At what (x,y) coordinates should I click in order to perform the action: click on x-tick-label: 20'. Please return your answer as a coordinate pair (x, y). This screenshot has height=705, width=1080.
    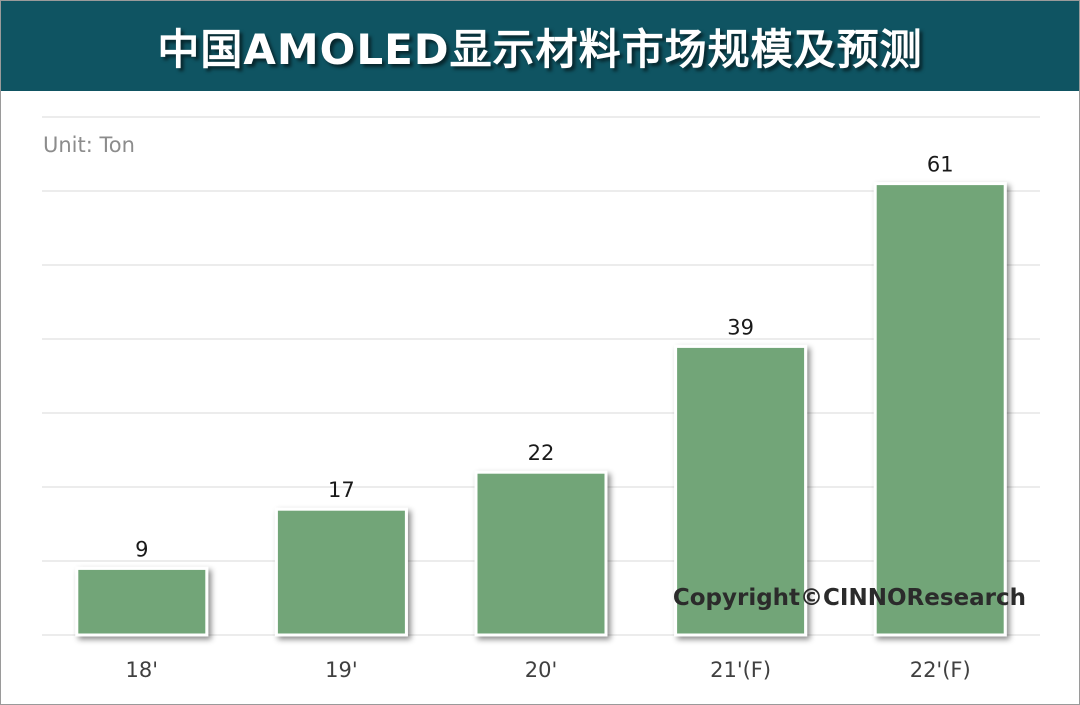
    Looking at the image, I should click on (541, 670).